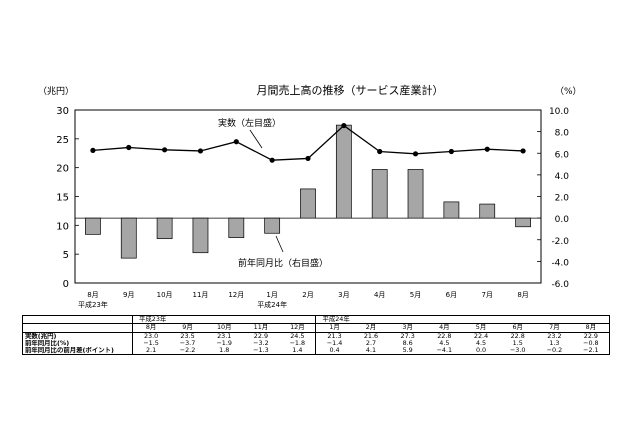  I want to click on table-era-row: 平成23年 平成24年, so click(316, 320).